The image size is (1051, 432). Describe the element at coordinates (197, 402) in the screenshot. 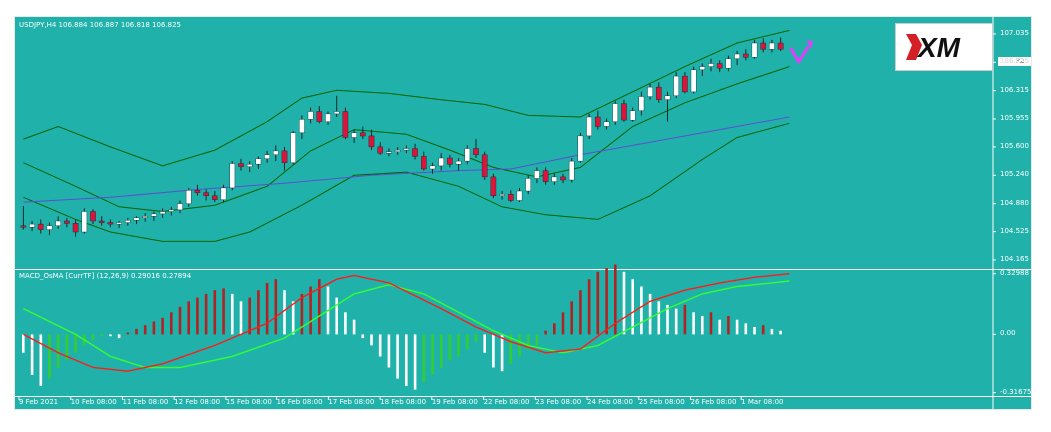

I see `time-axis-label: 12 Feb 08:00` at that location.